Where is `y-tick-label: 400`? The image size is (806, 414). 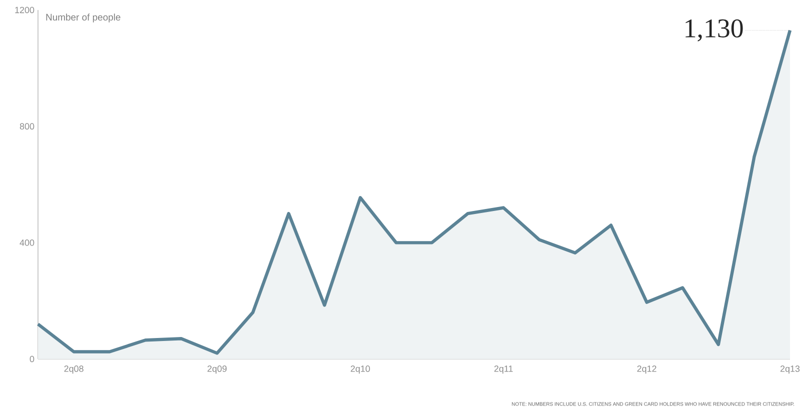 y-tick-label: 400 is located at coordinates (27, 242).